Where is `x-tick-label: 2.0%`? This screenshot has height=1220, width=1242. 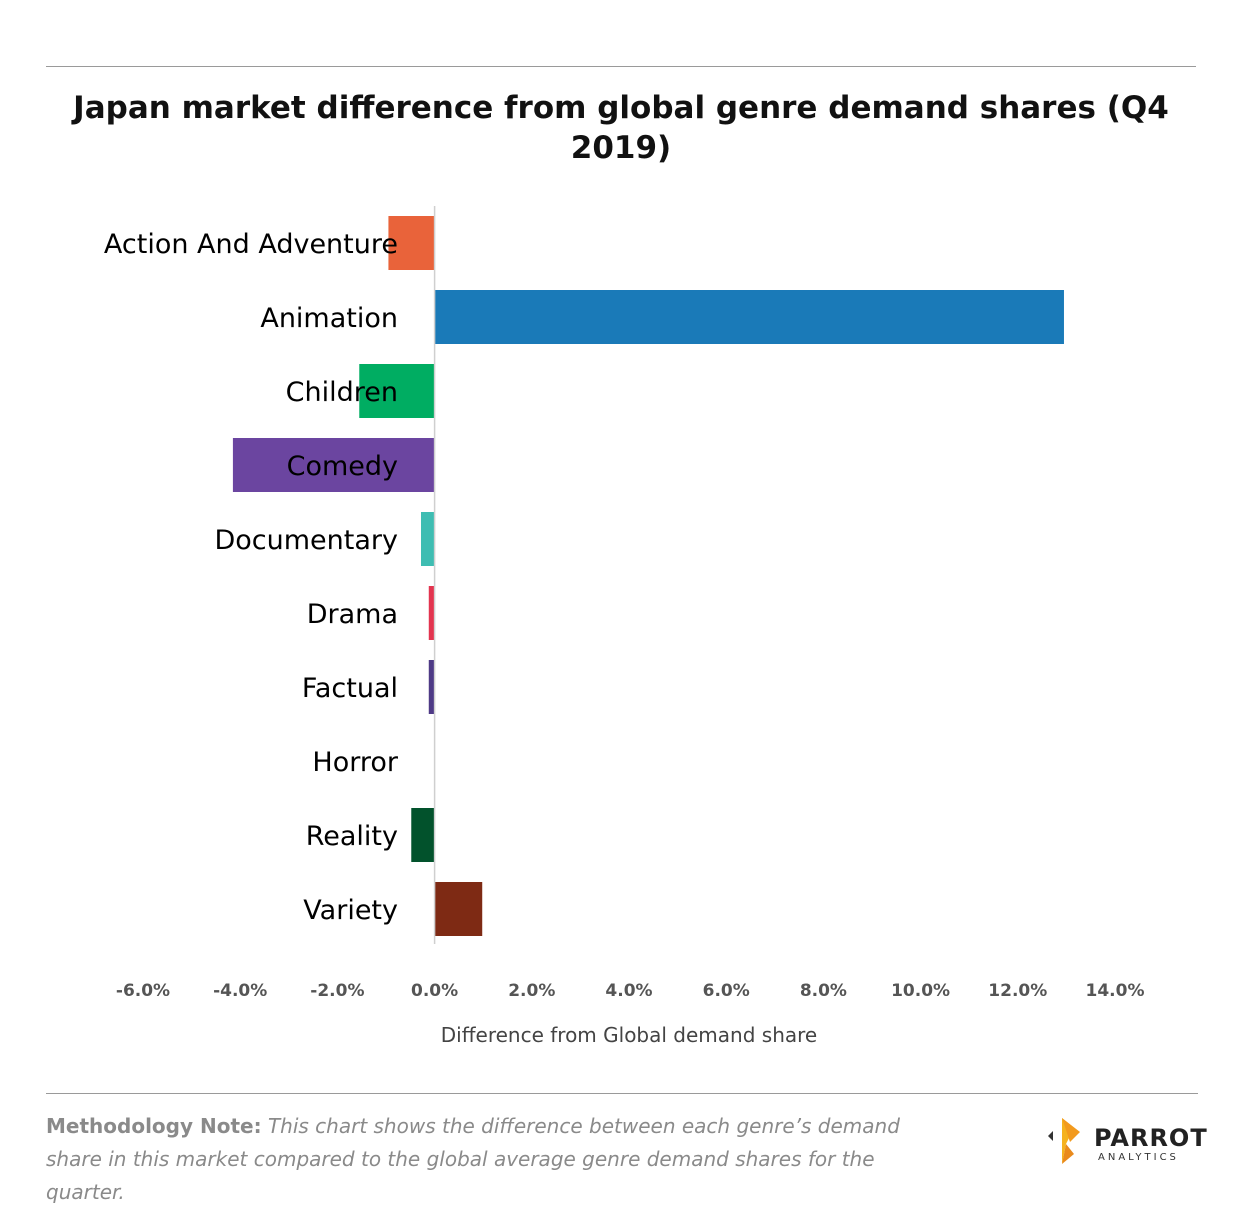 x-tick-label: 2.0% is located at coordinates (531, 991).